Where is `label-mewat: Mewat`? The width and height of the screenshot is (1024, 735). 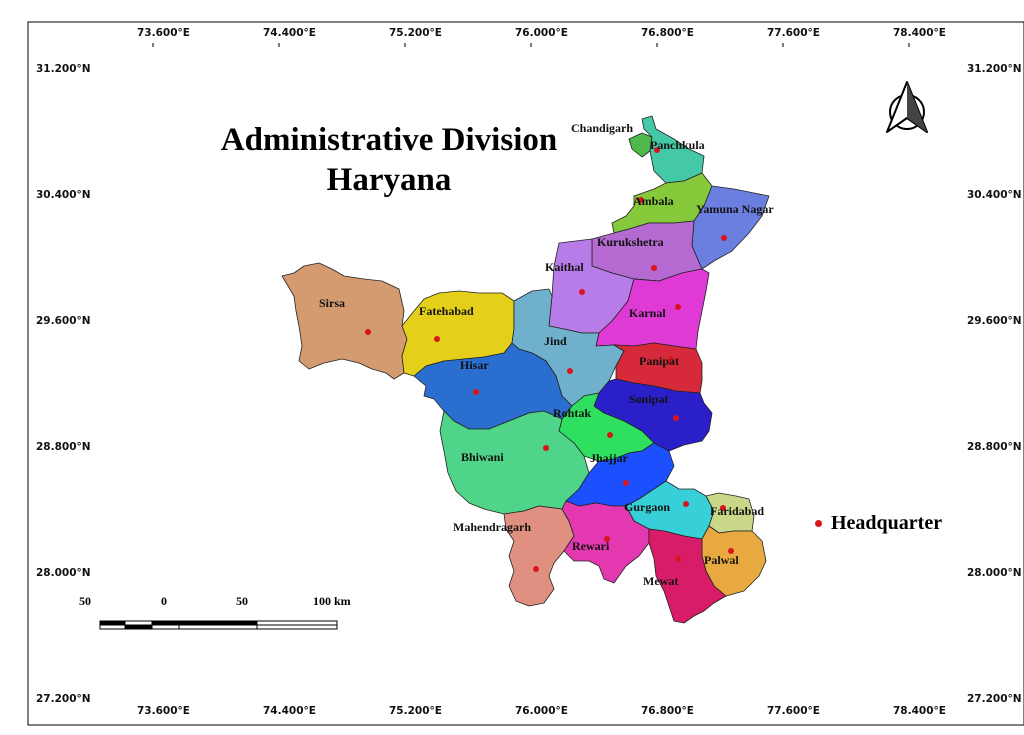
label-mewat: Mewat is located at coordinates (661, 581).